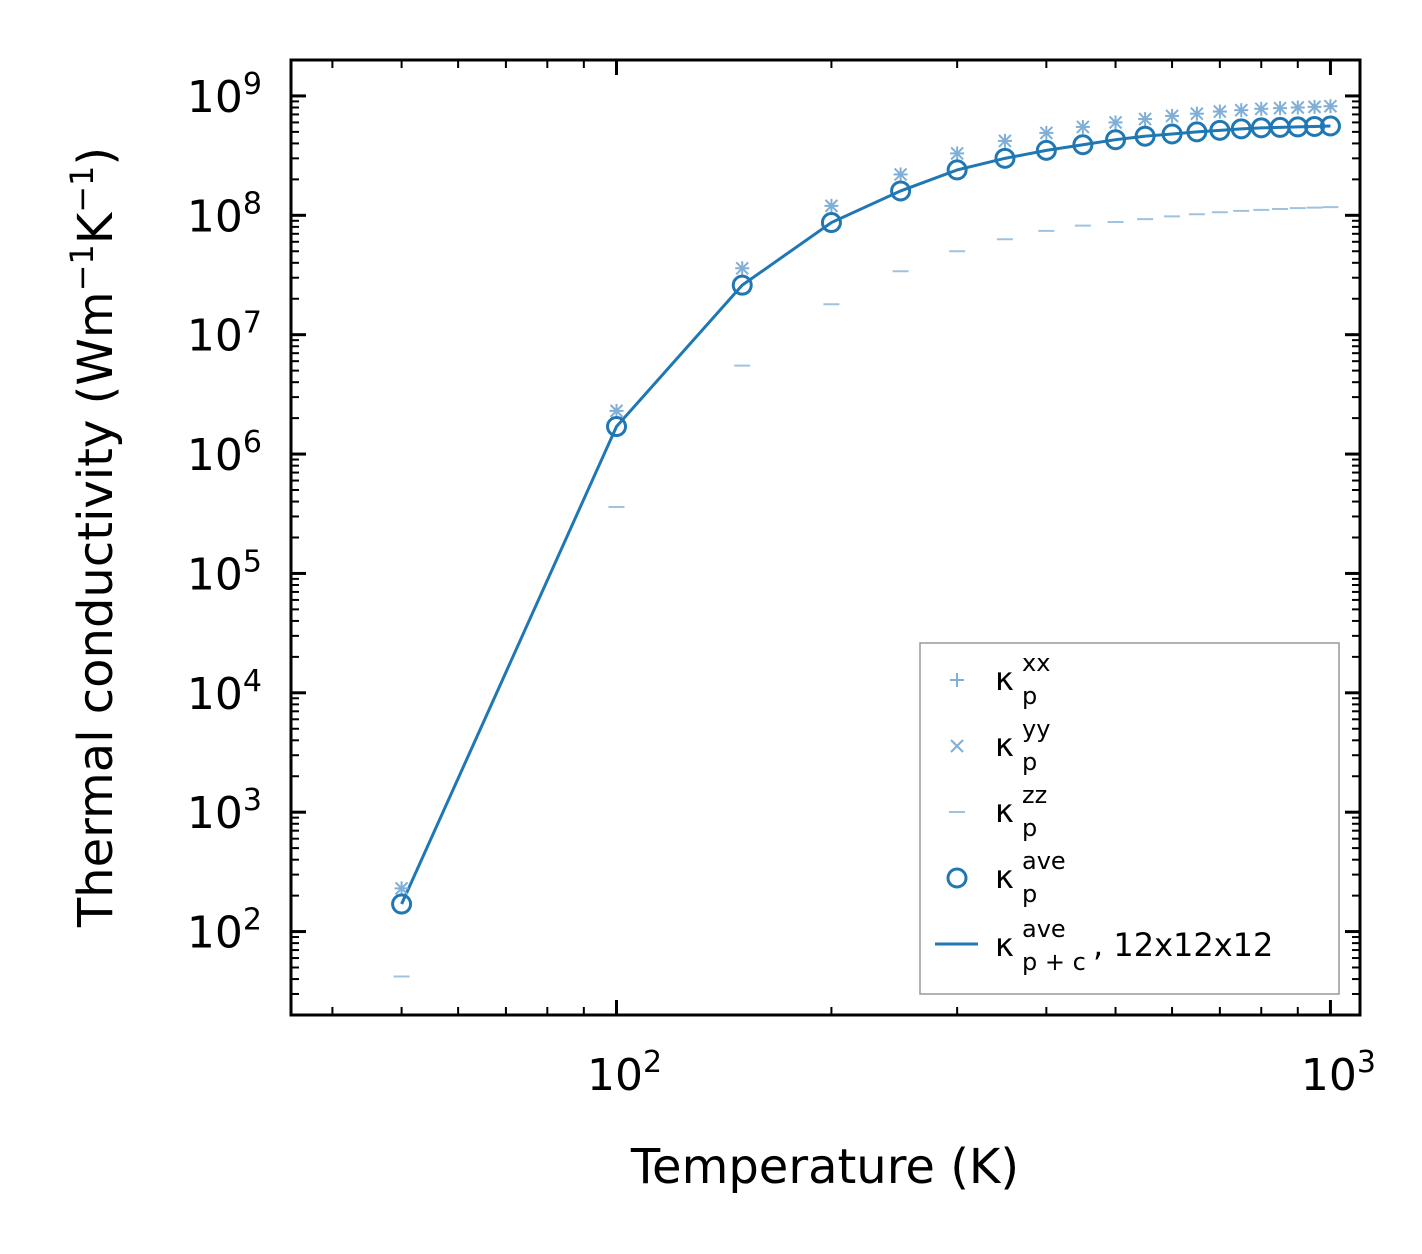 This screenshot has height=1254, width=1422. I want to click on legend-box, so click(1129, 818).